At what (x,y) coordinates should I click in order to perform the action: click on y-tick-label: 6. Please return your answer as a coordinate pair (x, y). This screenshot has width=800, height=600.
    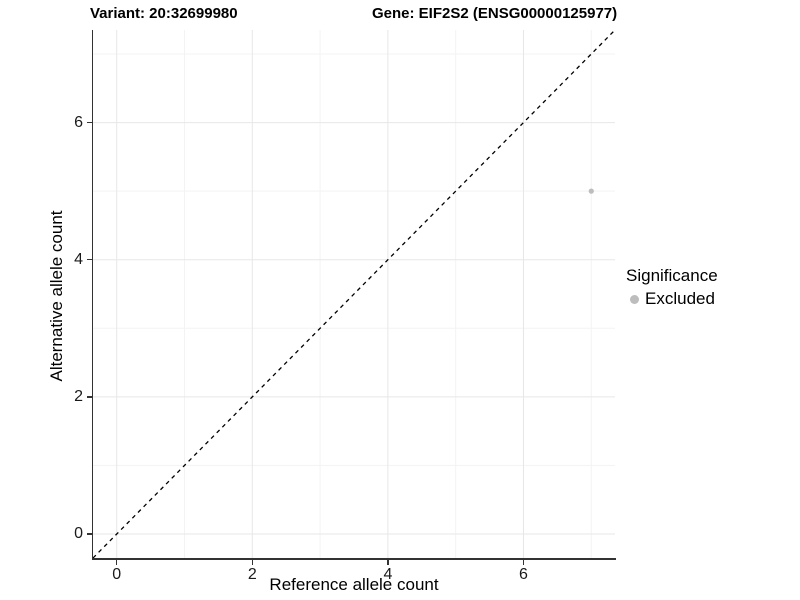
    Looking at the image, I should click on (78, 122).